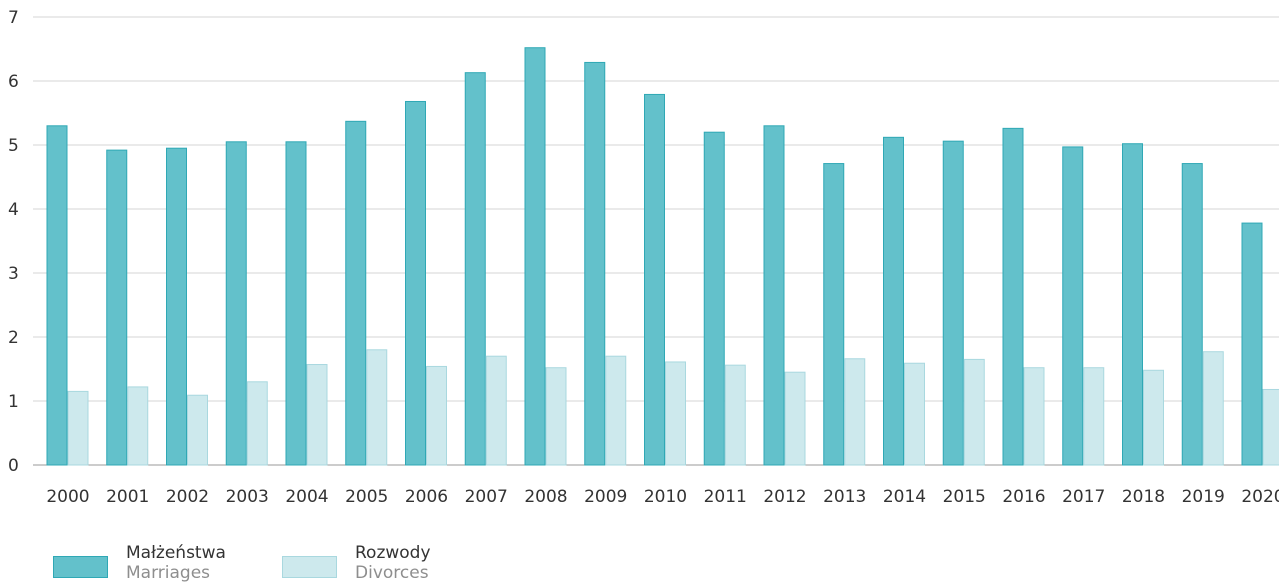 This screenshot has height=588, width=1279. What do you see at coordinates (117, 307) in the screenshot?
I see `bar-marriages-2001` at bounding box center [117, 307].